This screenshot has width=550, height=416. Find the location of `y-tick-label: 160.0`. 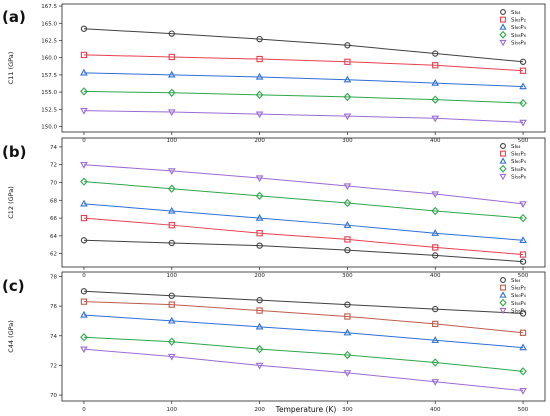

y-tick-label: 160.0 is located at coordinates (49, 59).